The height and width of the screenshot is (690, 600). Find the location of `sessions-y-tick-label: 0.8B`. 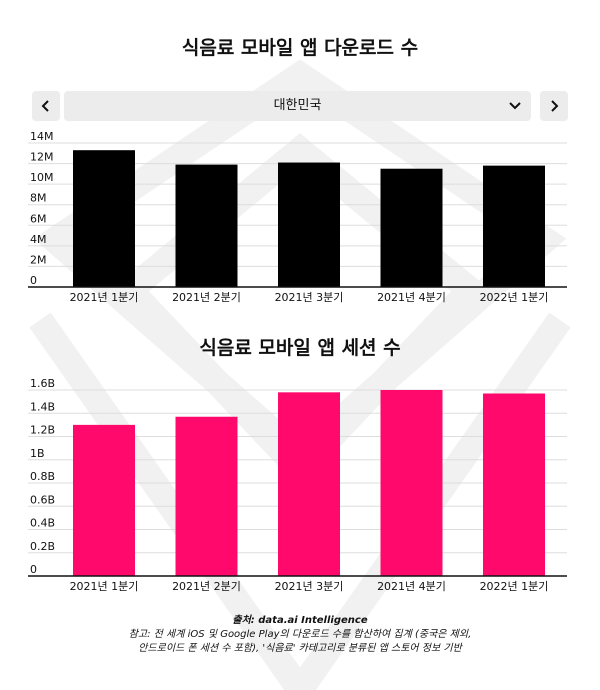

sessions-y-tick-label: 0.8B is located at coordinates (42, 476).